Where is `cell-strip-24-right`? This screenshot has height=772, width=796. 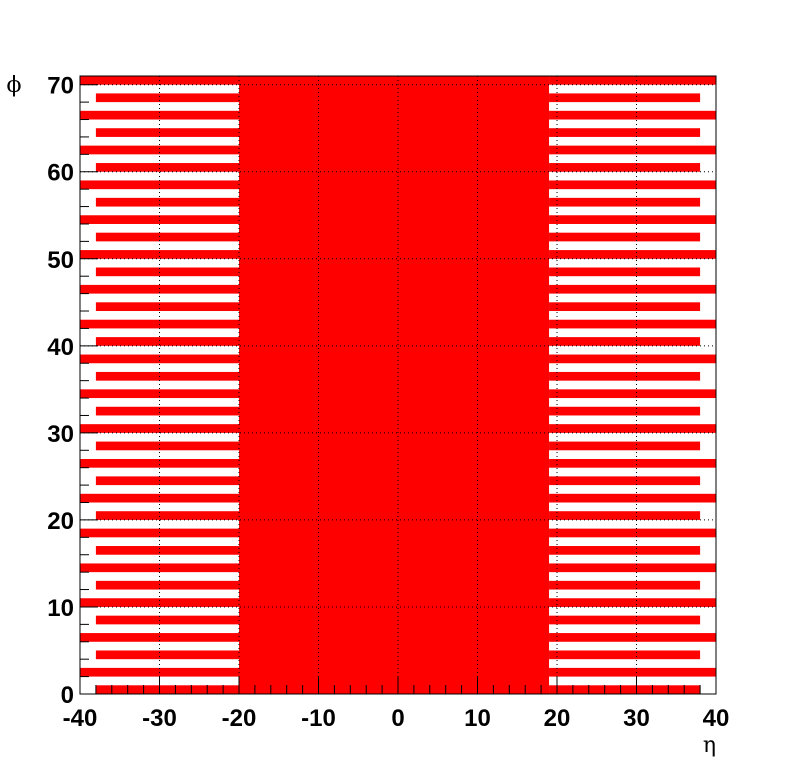
cell-strip-24-right is located at coordinates (625, 272).